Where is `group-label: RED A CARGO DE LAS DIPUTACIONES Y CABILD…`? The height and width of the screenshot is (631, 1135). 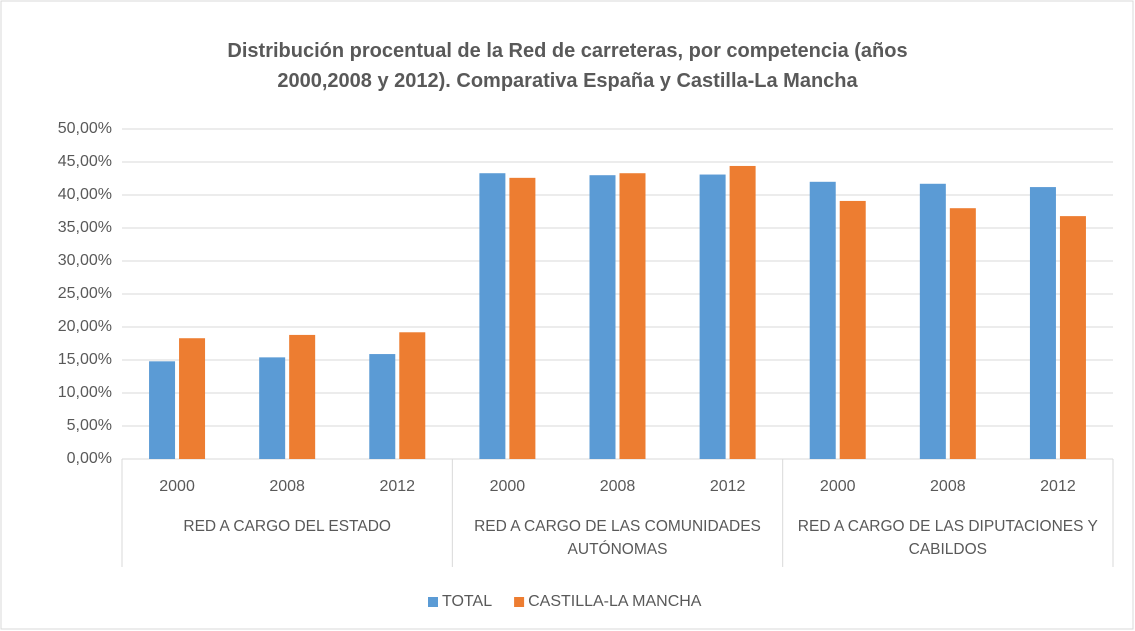
group-label: RED A CARGO DE LAS DIPUTACIONES Y CABILD… is located at coordinates (947, 538).